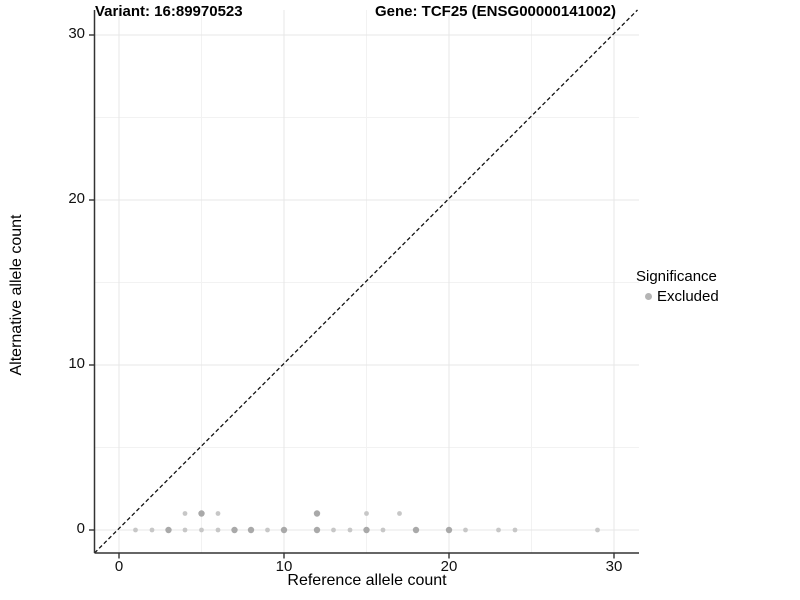  Describe the element at coordinates (495, 11) in the screenshot. I see `plot-title-gene: Gene: TCF25 (ENSG00000141002)` at that location.